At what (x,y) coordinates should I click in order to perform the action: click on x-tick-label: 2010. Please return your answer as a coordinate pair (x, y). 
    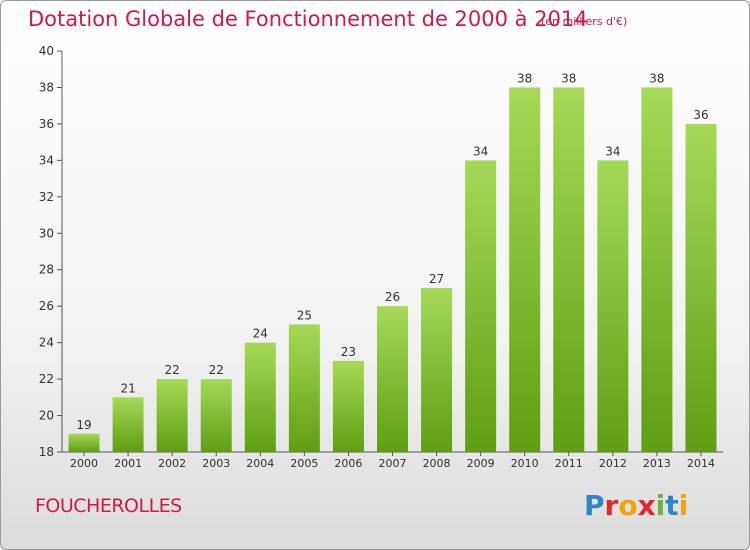
    Looking at the image, I should click on (525, 463).